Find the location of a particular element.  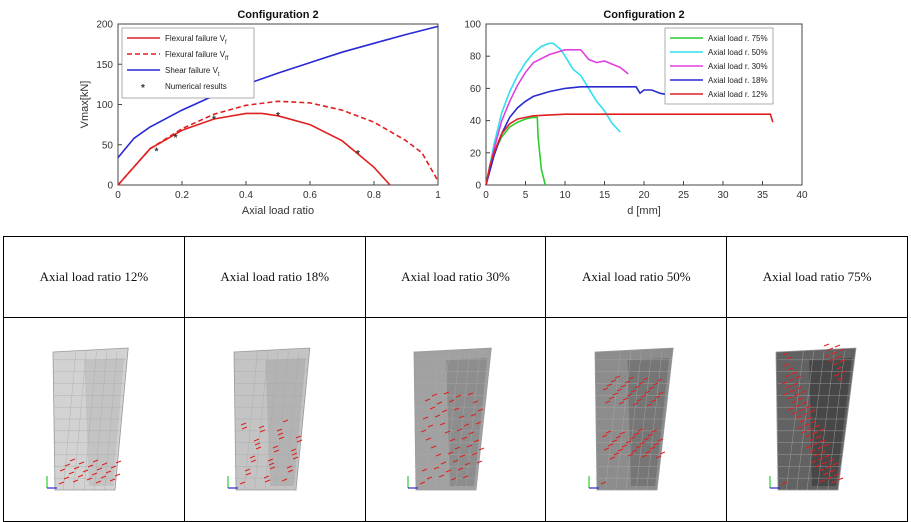

legend-subscript: t is located at coordinates (219, 75).